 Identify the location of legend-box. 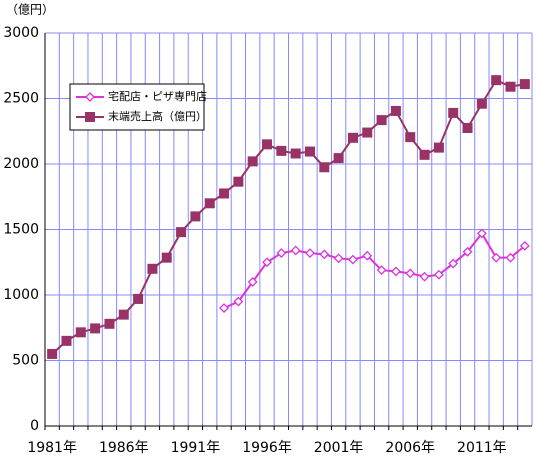
(137, 107).